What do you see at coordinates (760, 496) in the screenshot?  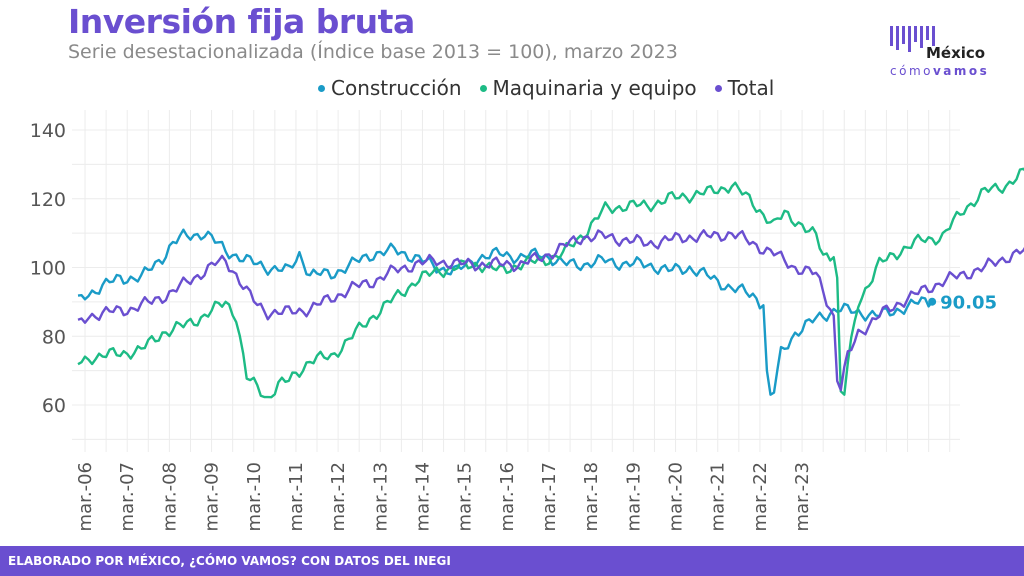 I see `x-tick-label: mar.-22` at bounding box center [760, 496].